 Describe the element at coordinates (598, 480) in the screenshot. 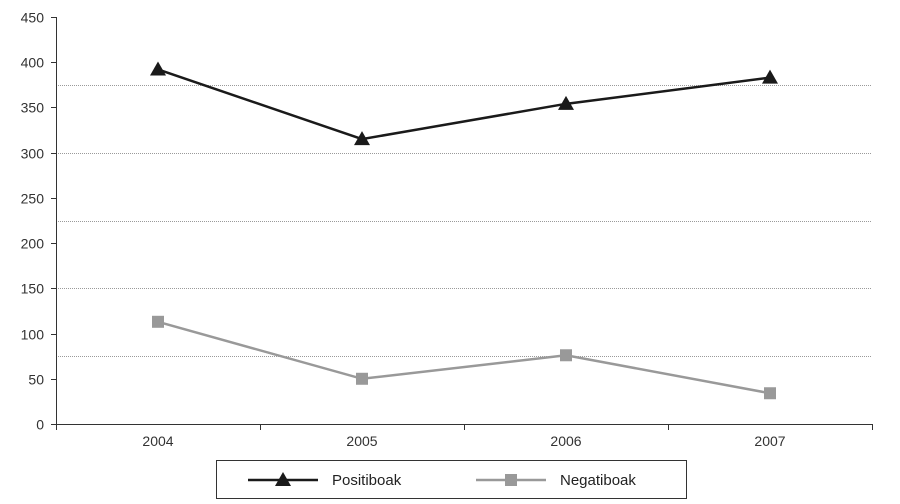

I see `legend-label-negatiboak: Negatiboak` at that location.